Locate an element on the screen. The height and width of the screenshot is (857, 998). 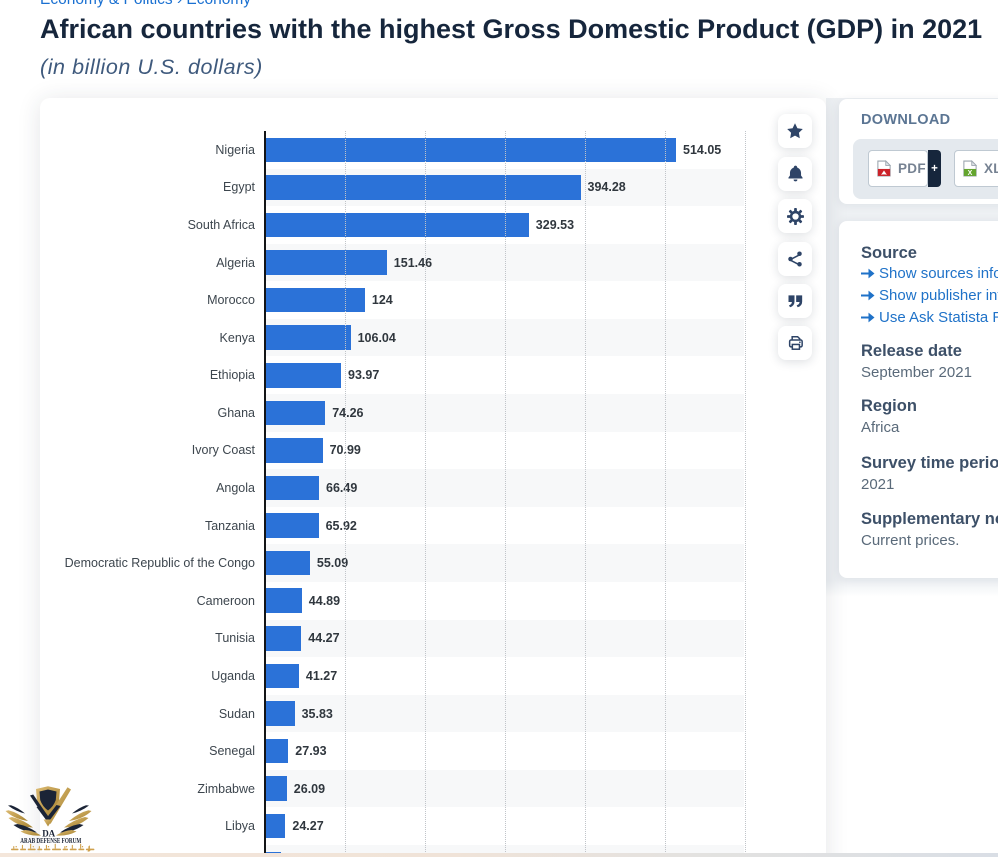
svg-text: DA is located at coordinates (48, 834).